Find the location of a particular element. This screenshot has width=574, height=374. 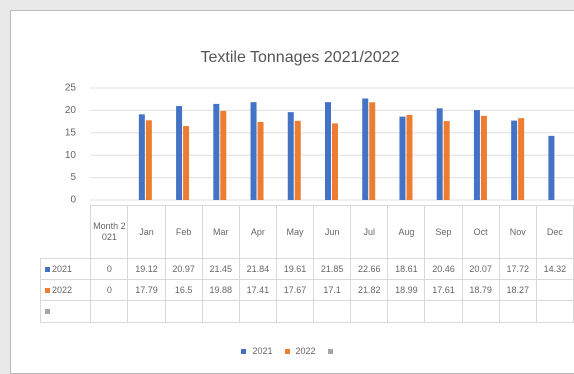

table-cell: 22.66 is located at coordinates (369, 269).